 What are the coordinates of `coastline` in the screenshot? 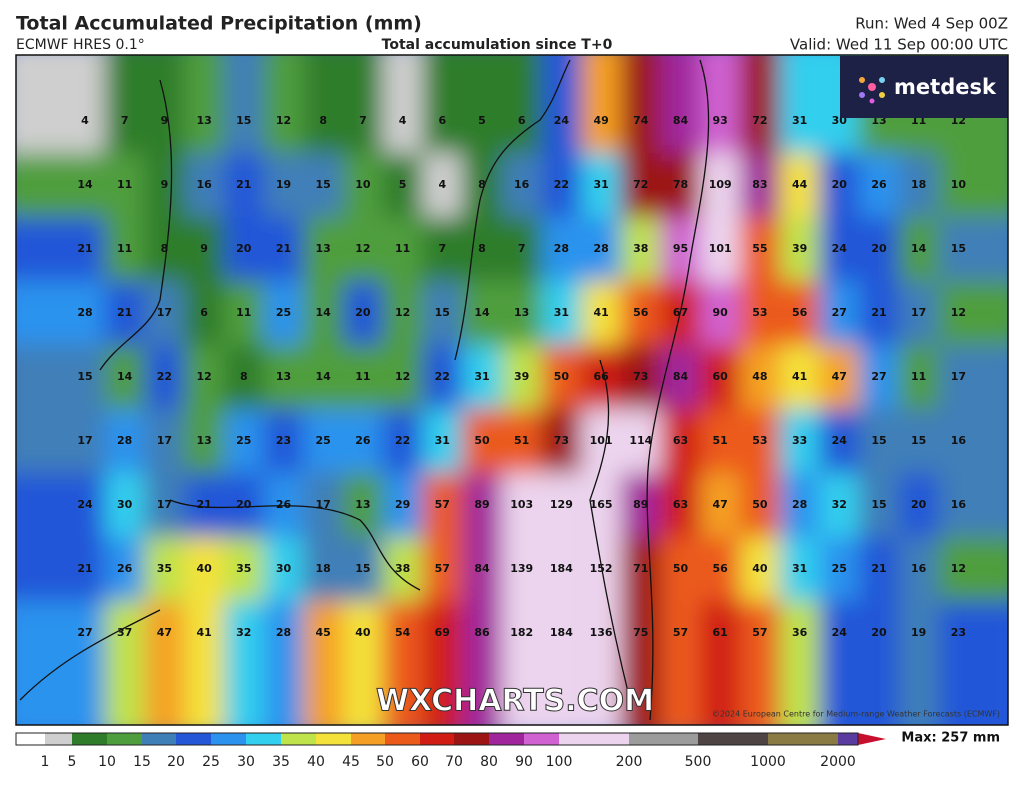 It's located at (512, 210).